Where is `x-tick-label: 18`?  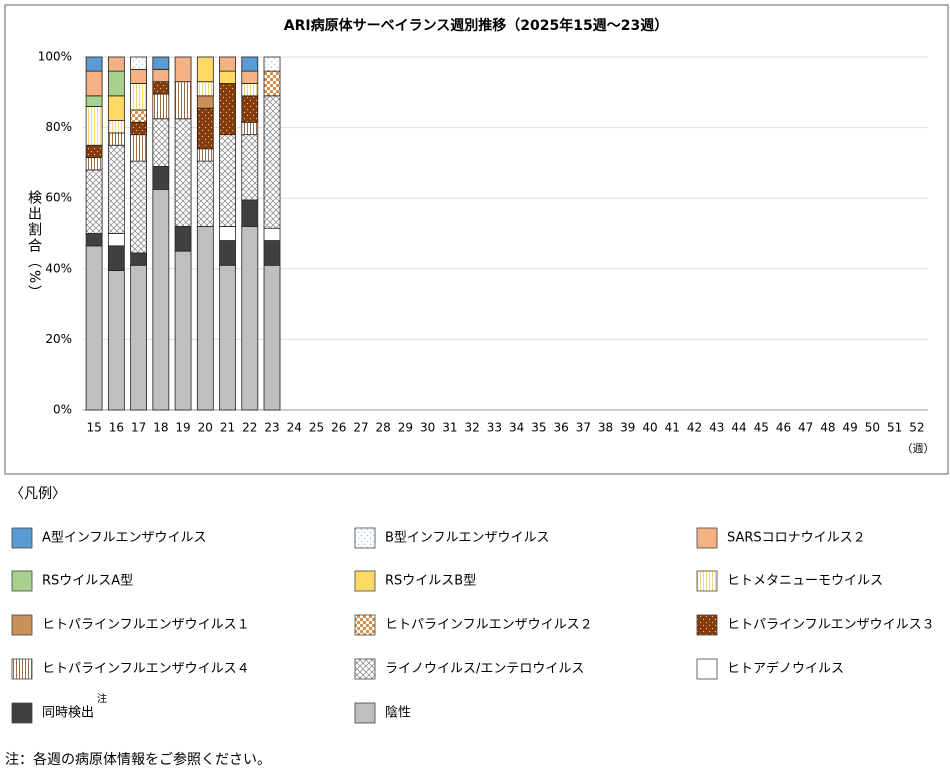 x-tick-label: 18 is located at coordinates (160, 428).